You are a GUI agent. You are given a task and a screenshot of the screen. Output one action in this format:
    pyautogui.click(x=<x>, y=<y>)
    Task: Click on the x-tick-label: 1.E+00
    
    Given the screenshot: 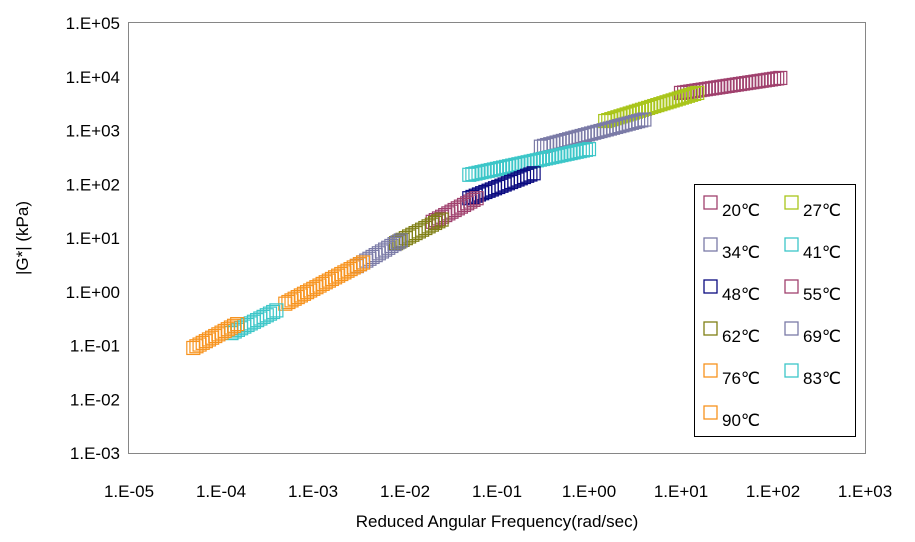 What is the action you would take?
    pyautogui.click(x=589, y=491)
    